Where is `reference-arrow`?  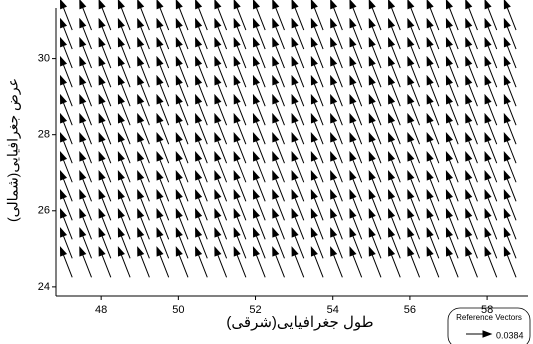 reference-arrow is located at coordinates (479, 334).